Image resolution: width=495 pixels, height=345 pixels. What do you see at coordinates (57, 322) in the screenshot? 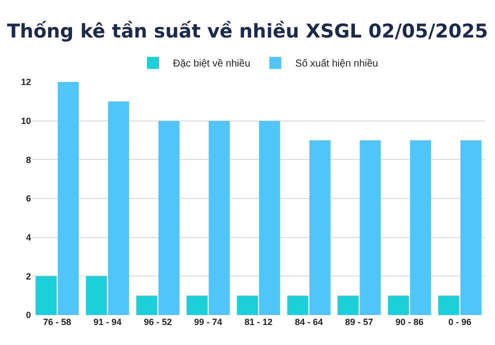
I see `x-tick-label: 76 - 58` at bounding box center [57, 322].